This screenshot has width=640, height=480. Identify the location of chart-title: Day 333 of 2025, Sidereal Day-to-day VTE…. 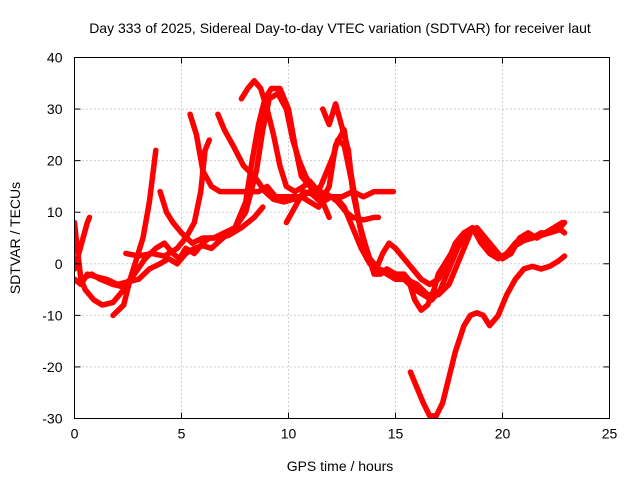
(340, 28).